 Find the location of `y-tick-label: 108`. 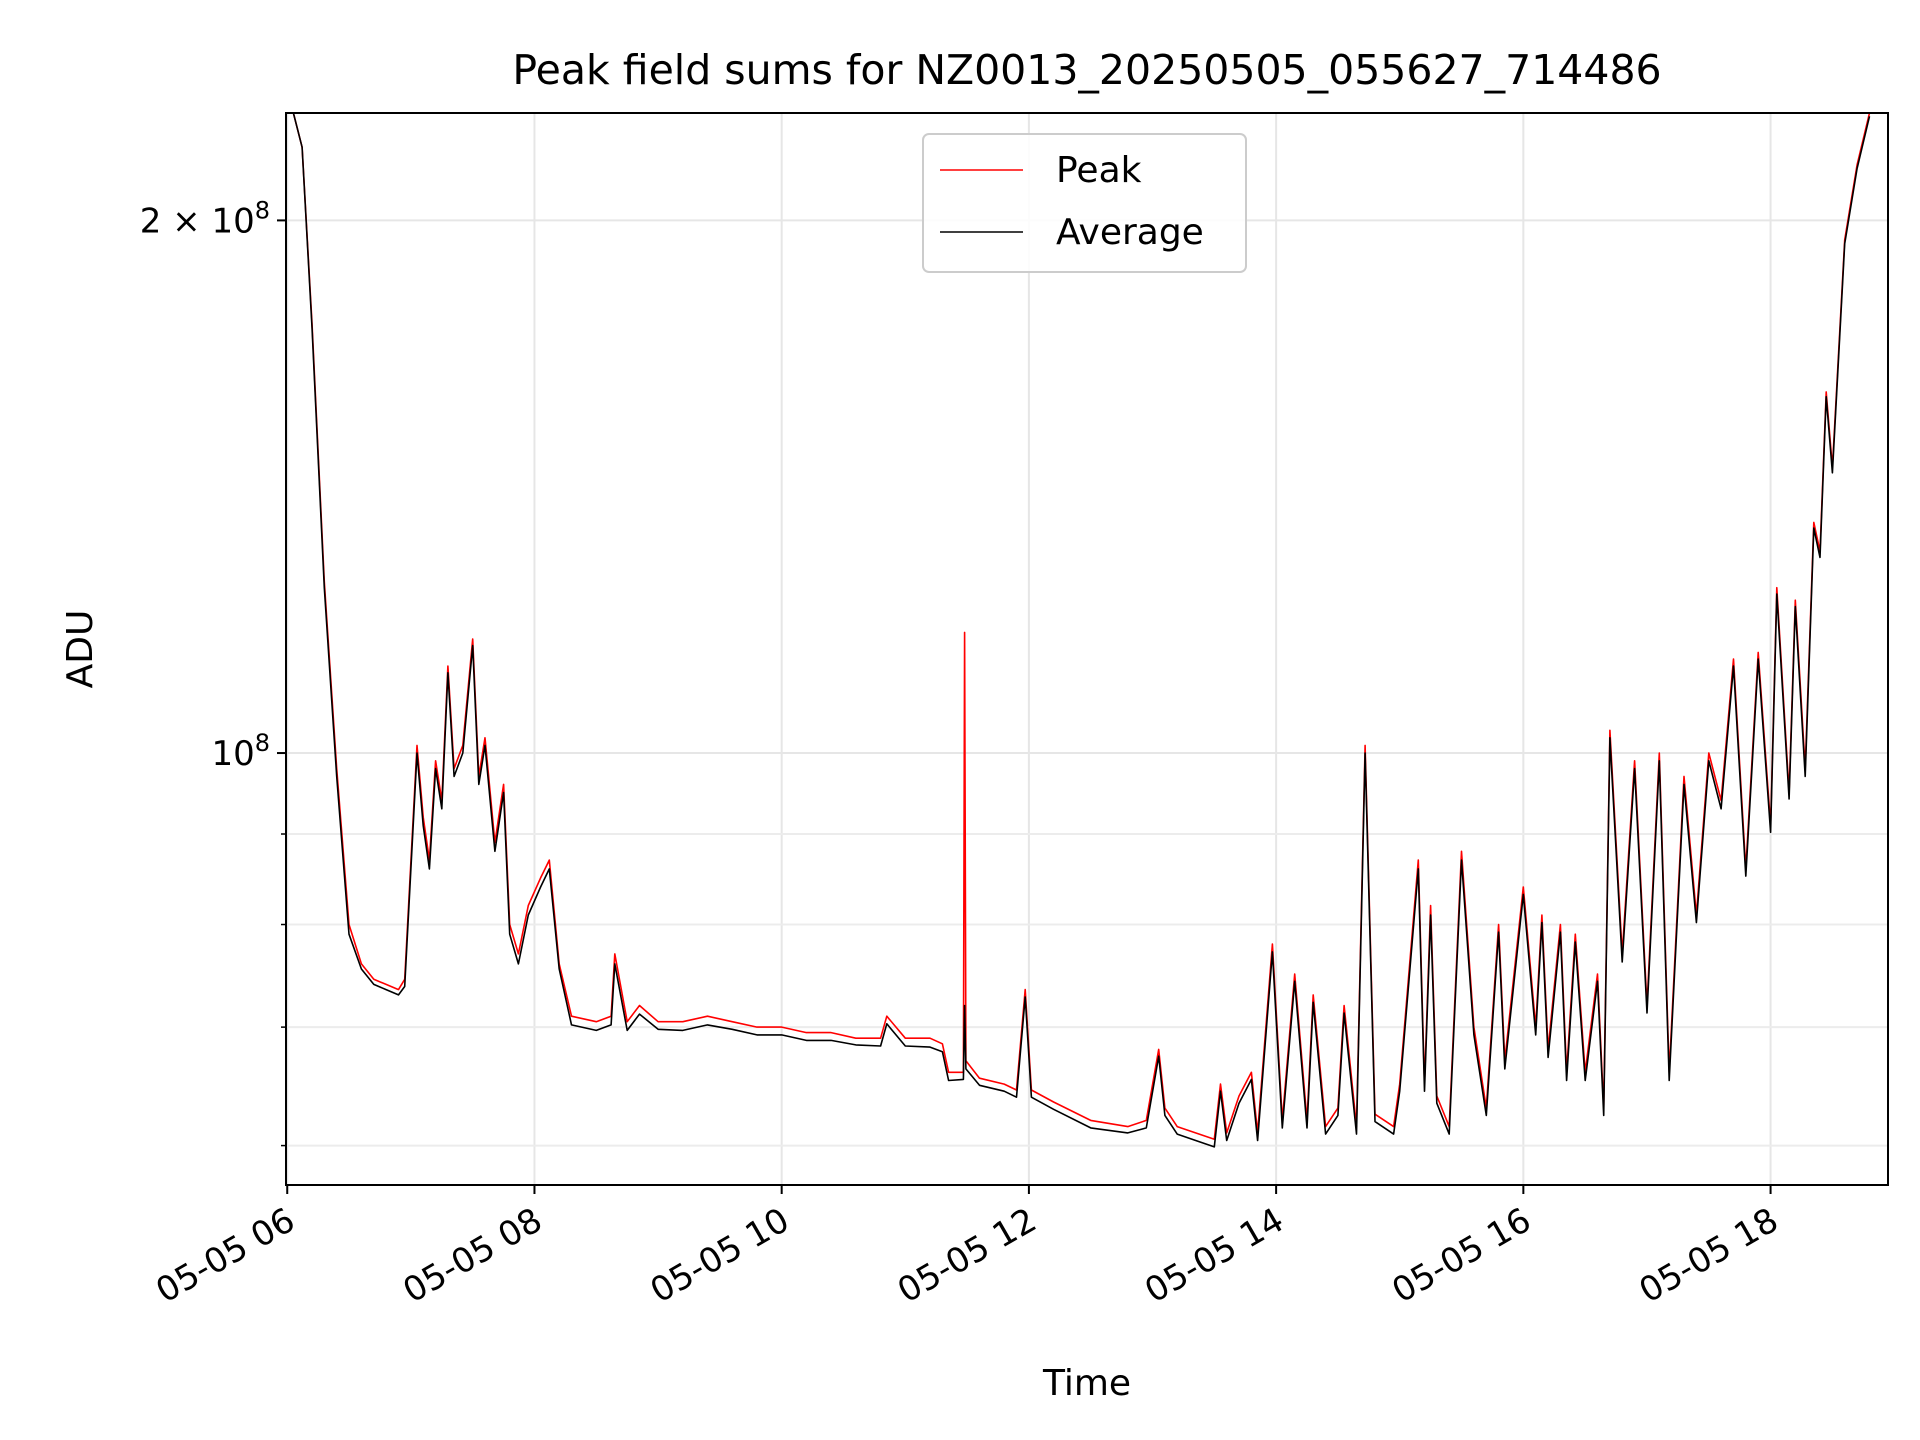

y-tick-label: 108 is located at coordinates (240, 751).